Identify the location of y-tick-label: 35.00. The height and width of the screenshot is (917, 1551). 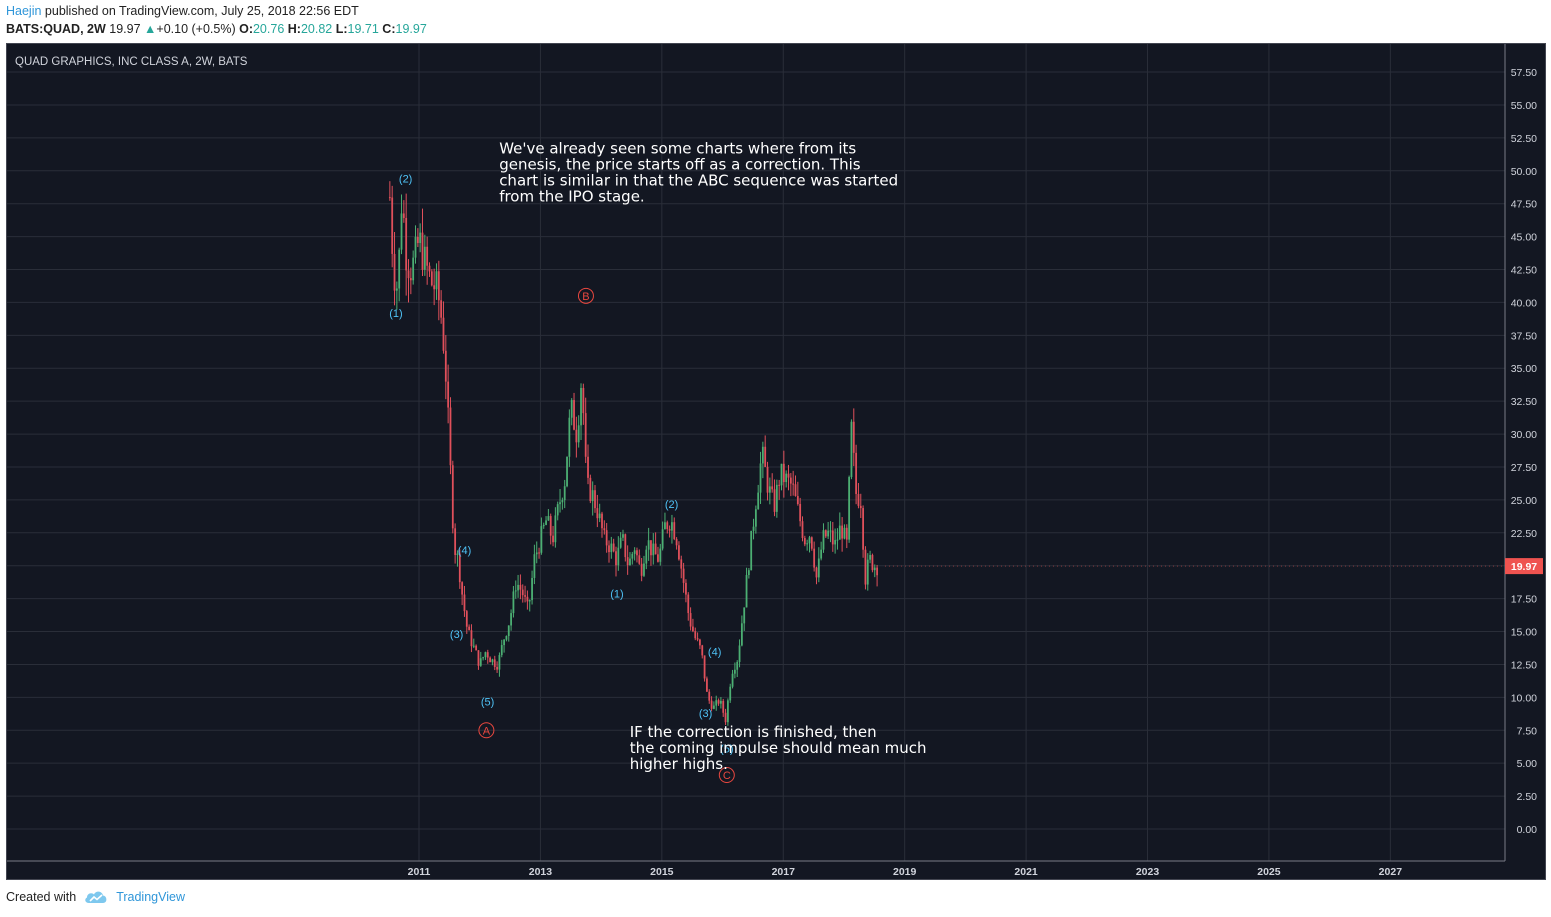
(1524, 369).